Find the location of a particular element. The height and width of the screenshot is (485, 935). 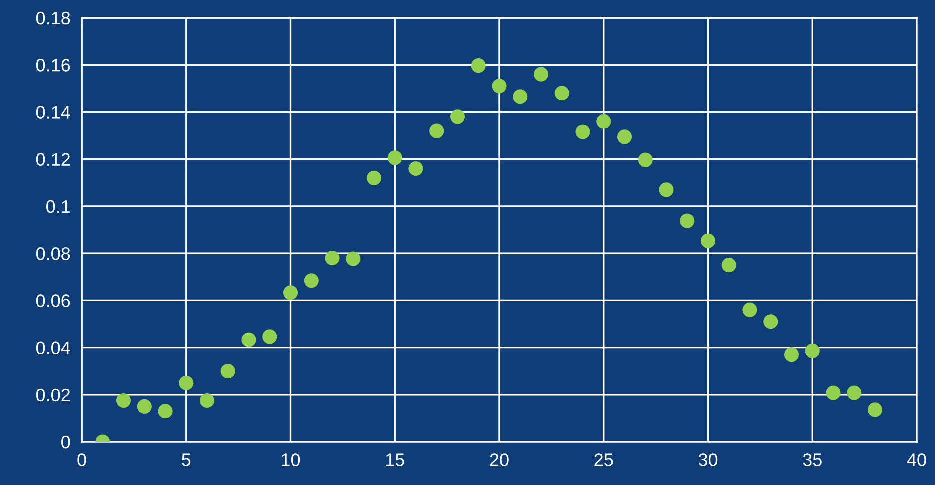

y-tick-label: 0.12 is located at coordinates (53, 159).